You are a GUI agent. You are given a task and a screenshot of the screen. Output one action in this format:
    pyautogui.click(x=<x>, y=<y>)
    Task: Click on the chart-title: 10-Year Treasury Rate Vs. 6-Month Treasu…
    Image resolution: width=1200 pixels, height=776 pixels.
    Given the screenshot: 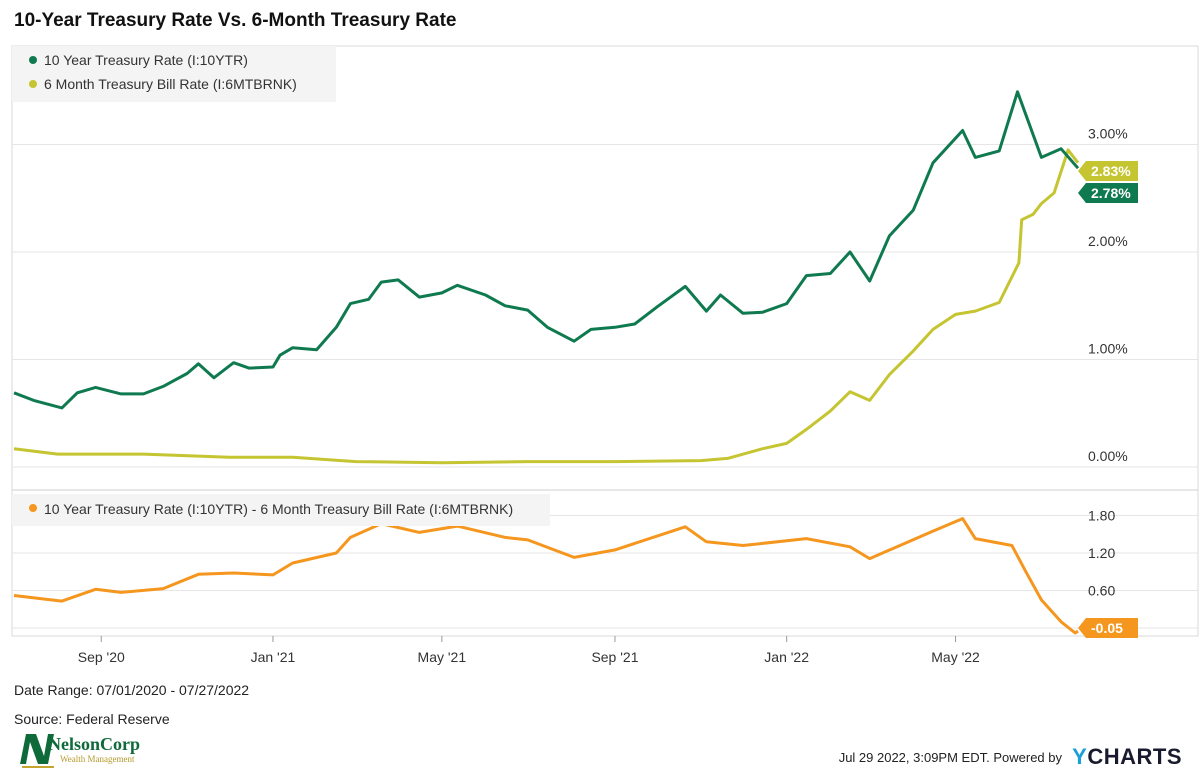 What is the action you would take?
    pyautogui.click(x=235, y=20)
    